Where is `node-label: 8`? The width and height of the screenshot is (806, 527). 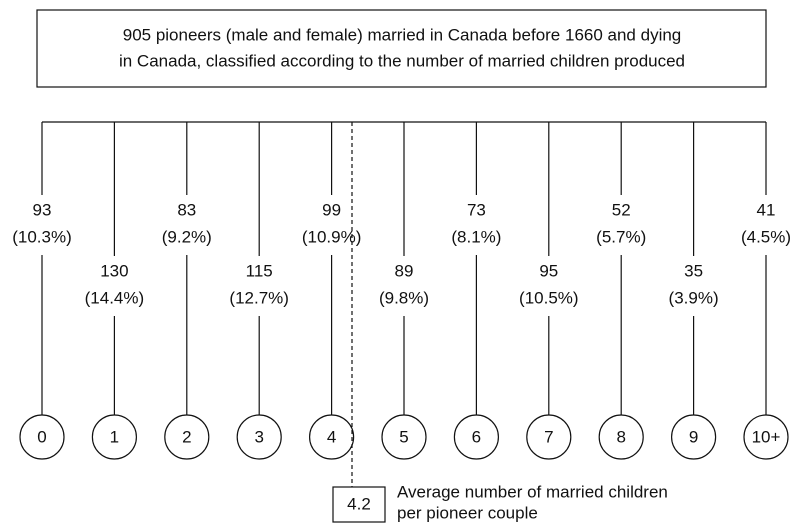 node-label: 8 is located at coordinates (620, 436).